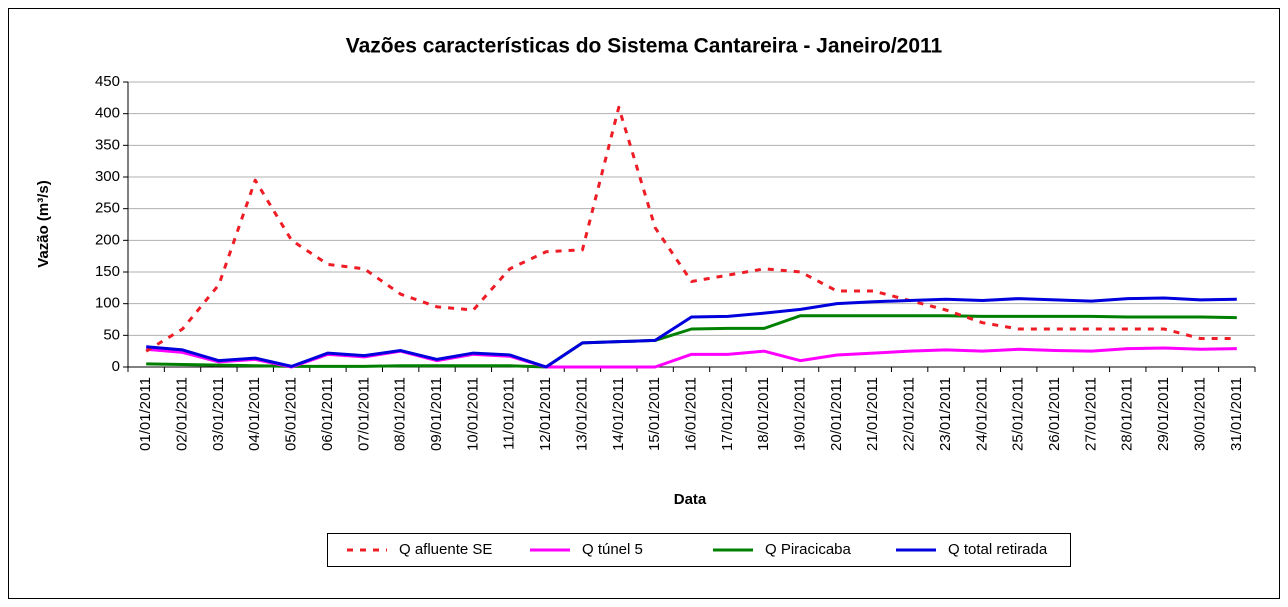  I want to click on x-tick-label: 23/01/2011, so click(945, 414).